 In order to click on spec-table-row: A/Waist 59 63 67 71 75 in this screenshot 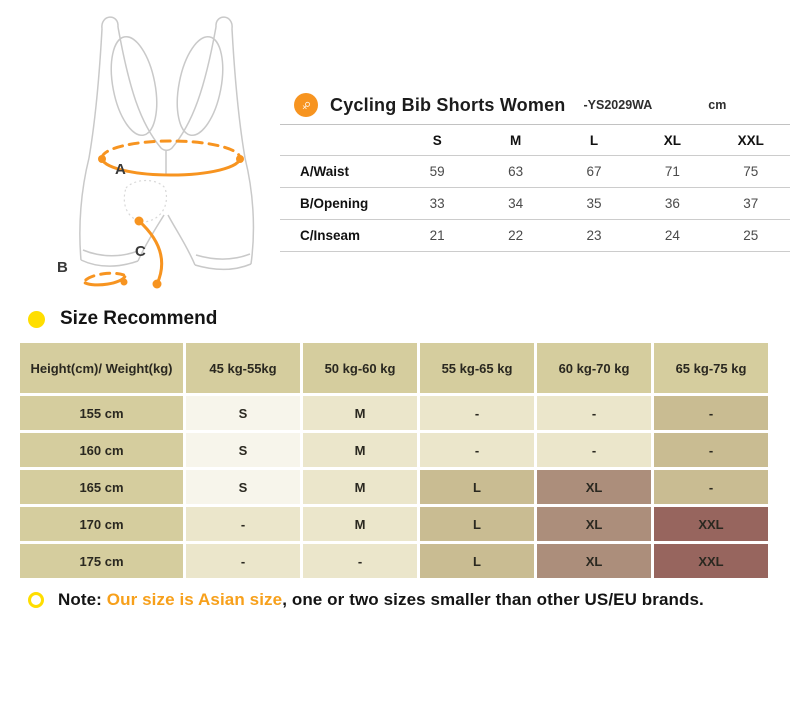, I will do `click(535, 172)`.